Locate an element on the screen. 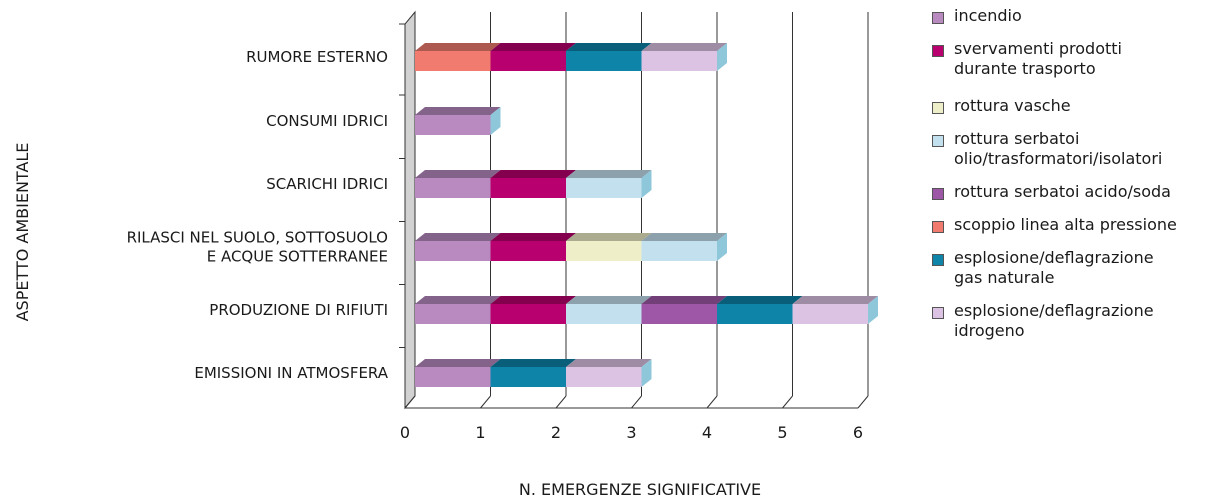  legend-item: incendio is located at coordinates (1078, 16).